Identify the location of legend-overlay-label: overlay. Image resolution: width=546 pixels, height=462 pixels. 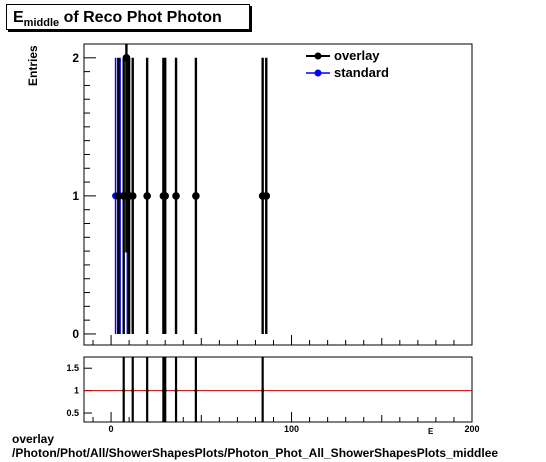
(357, 55).